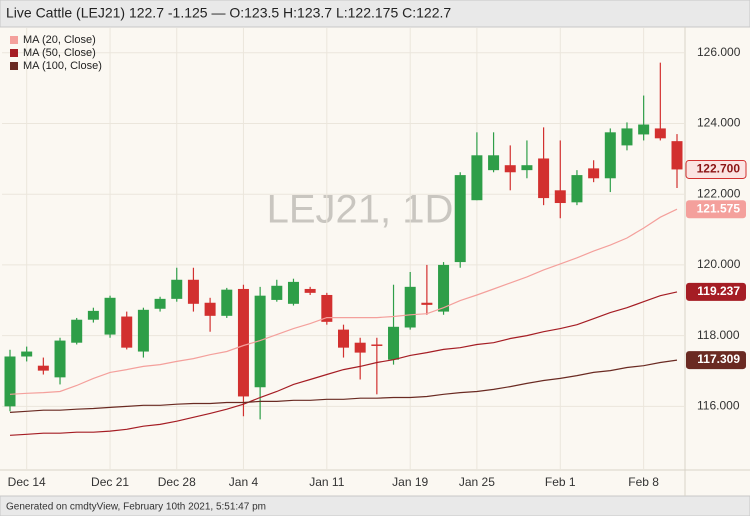 This screenshot has width=750, height=516. I want to click on x-tick-label: Dec 21, so click(110, 482).